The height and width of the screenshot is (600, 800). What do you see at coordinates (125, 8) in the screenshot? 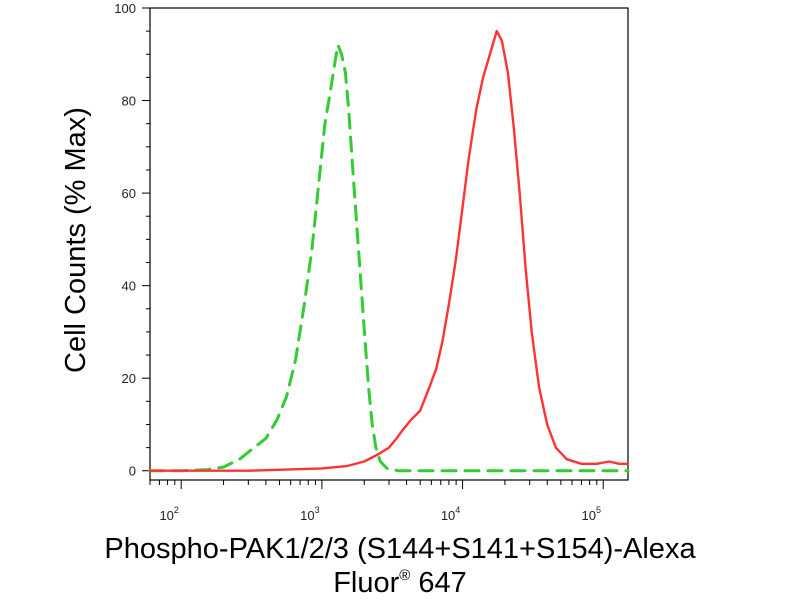
I see `y-tick-label: 100` at bounding box center [125, 8].